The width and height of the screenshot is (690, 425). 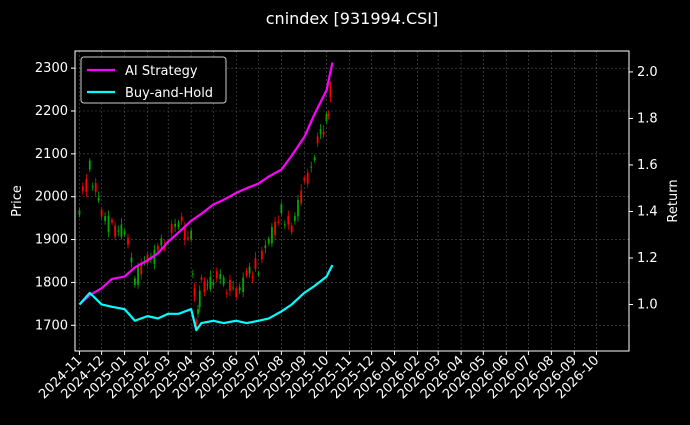 I want to click on y-axis-label-right: Return, so click(x=673, y=200).